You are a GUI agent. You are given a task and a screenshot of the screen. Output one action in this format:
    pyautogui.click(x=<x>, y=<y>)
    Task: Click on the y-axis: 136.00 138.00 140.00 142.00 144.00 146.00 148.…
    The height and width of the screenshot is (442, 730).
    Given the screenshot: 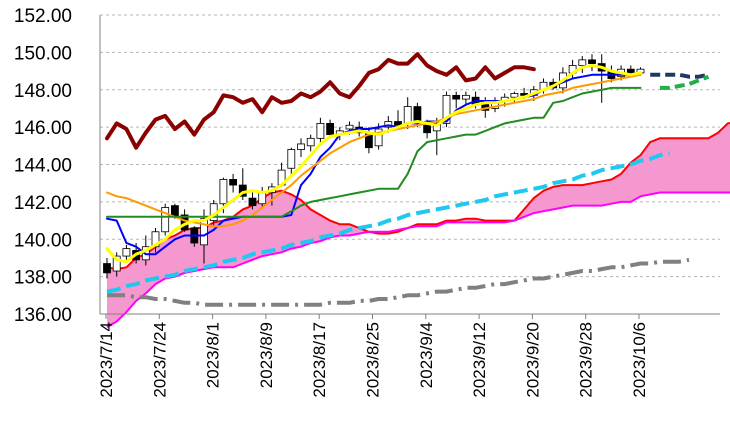 What is the action you would take?
    pyautogui.click(x=57, y=166)
    